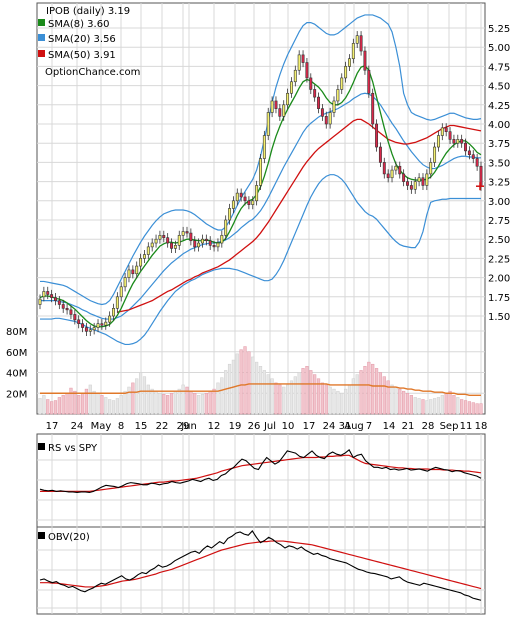  Describe the element at coordinates (499, 240) in the screenshot. I see `price-tick-label: 2.50` at that location.